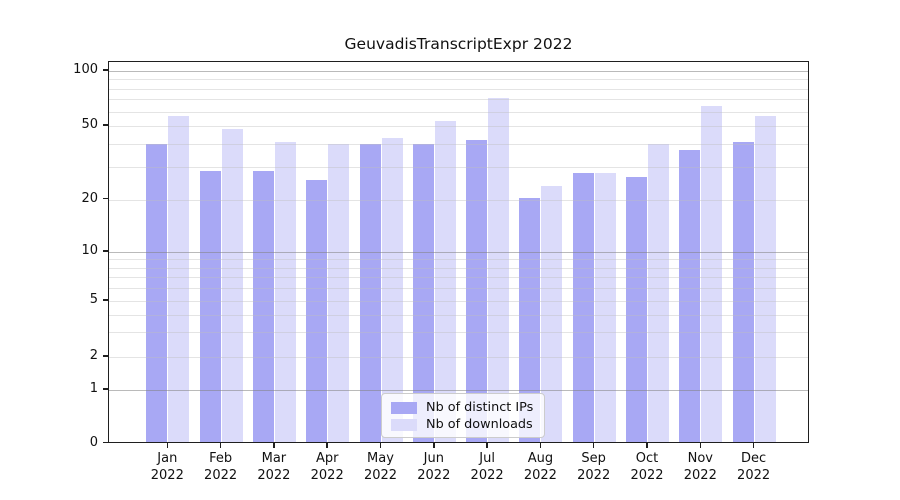 This screenshot has height=500, width=900. What do you see at coordinates (179, 279) in the screenshot?
I see `bar-downloads-jan` at bounding box center [179, 279].